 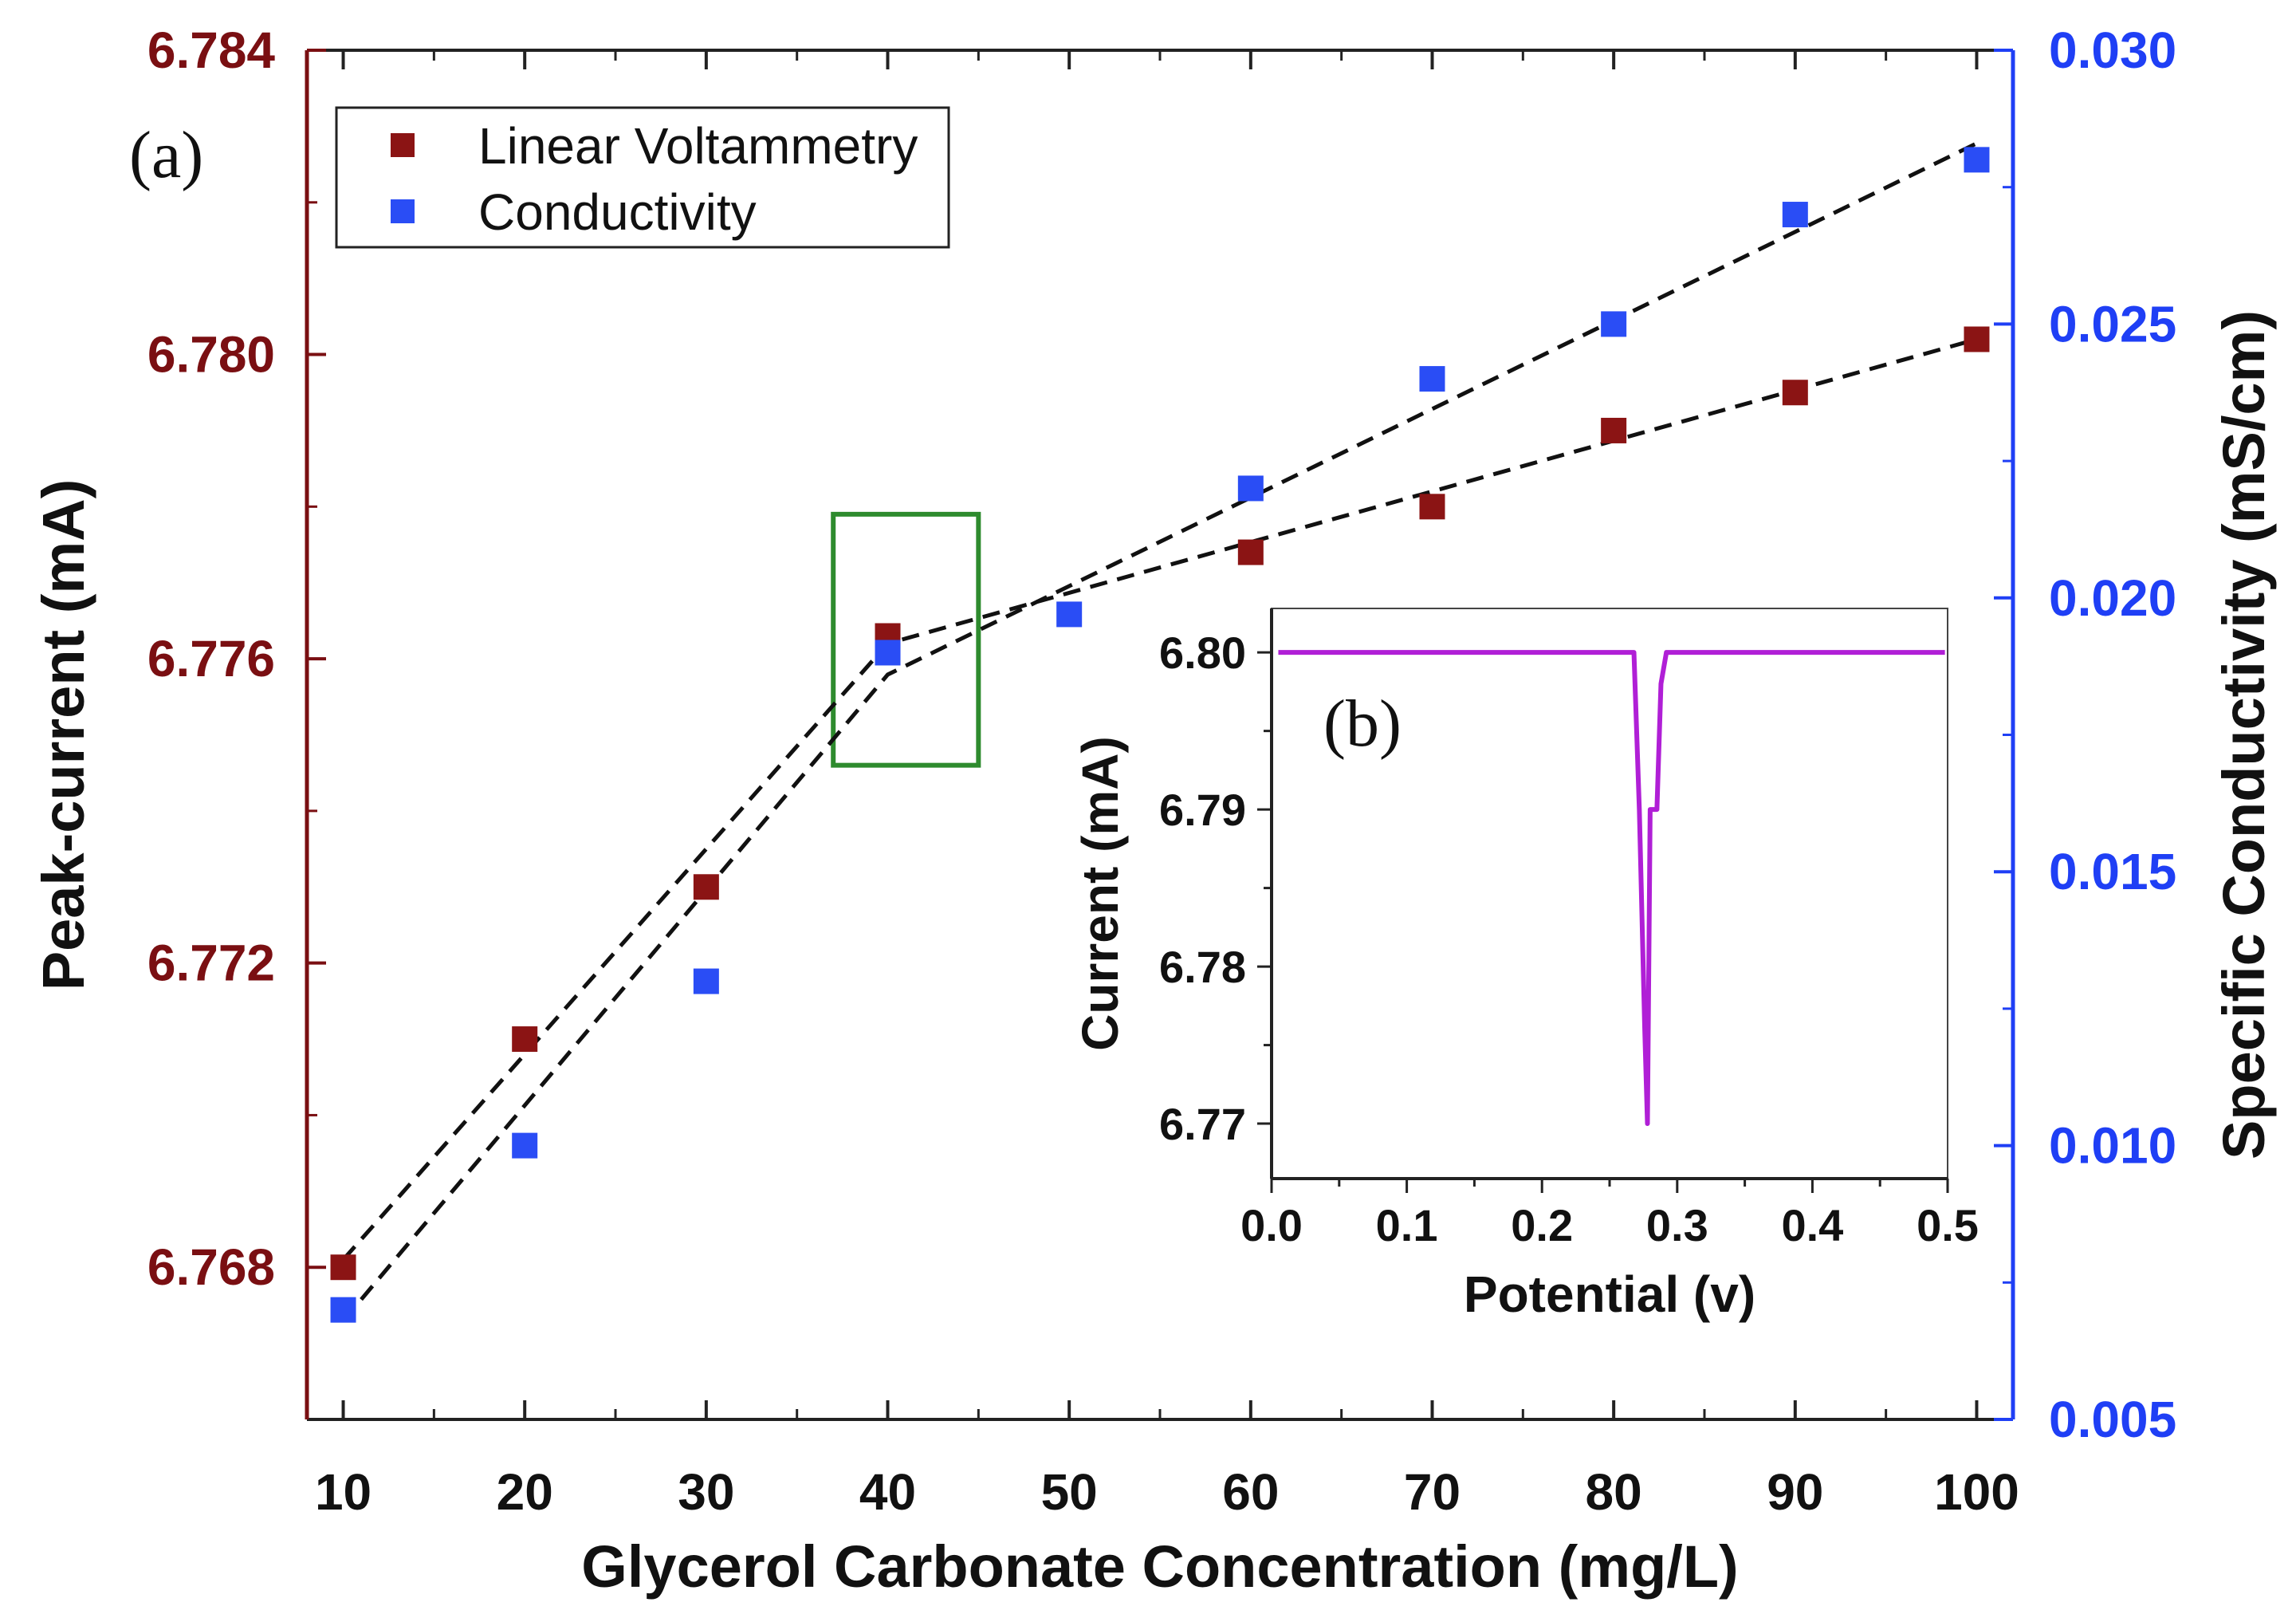 I want to click on x-tick-label: 50, so click(x=1069, y=1492).